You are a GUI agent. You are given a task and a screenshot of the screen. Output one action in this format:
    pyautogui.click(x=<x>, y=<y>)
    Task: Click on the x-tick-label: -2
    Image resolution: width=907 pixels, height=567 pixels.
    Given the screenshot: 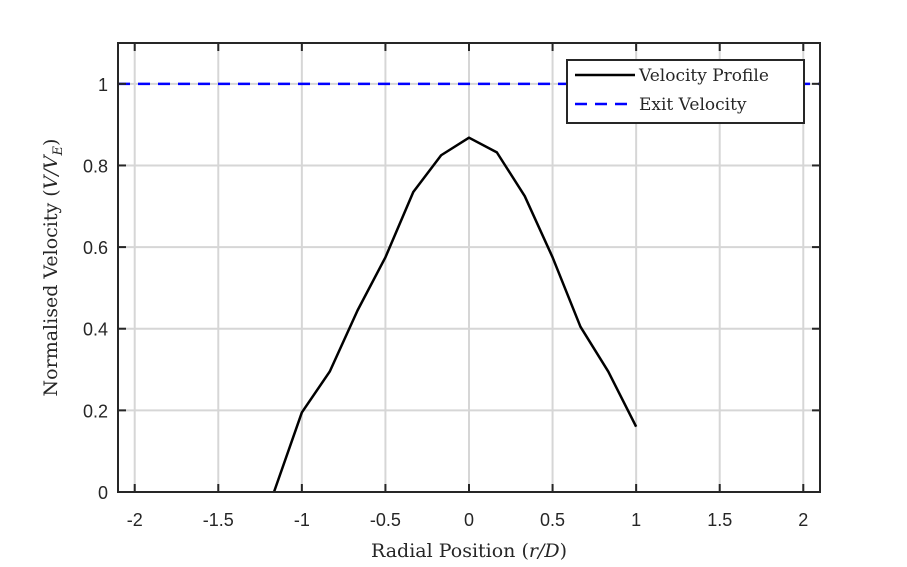 What is the action you would take?
    pyautogui.click(x=135, y=520)
    